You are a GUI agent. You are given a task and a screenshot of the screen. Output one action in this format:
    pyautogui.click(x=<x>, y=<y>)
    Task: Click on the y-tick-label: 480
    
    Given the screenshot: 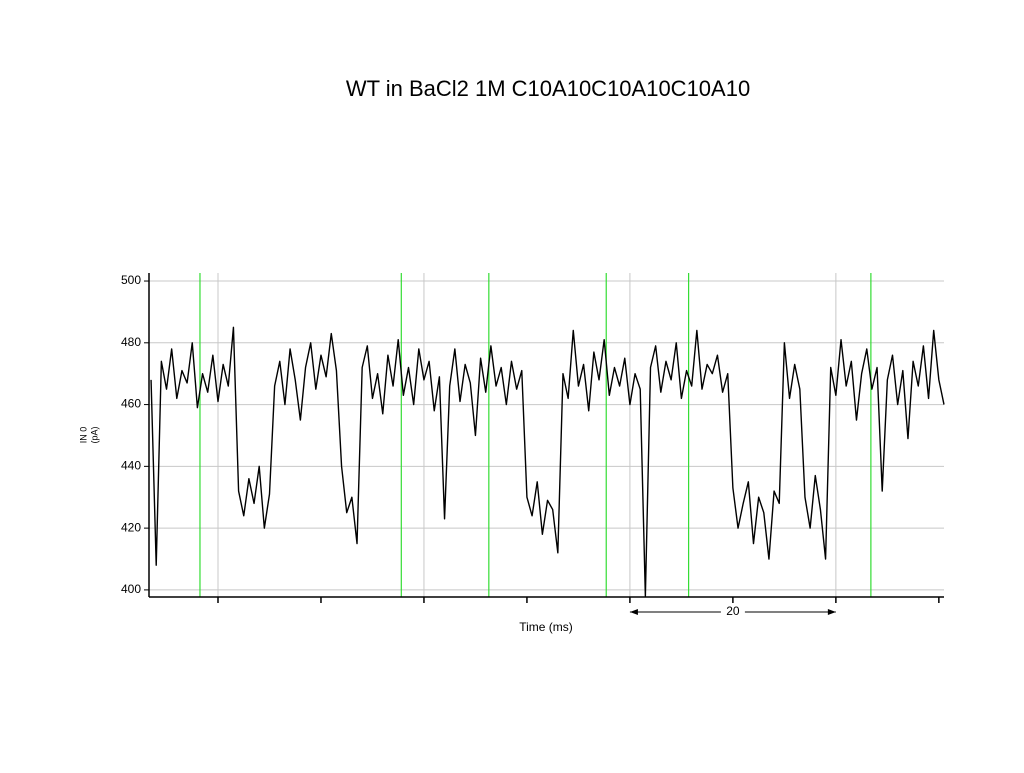 What is the action you would take?
    pyautogui.click(x=131, y=342)
    